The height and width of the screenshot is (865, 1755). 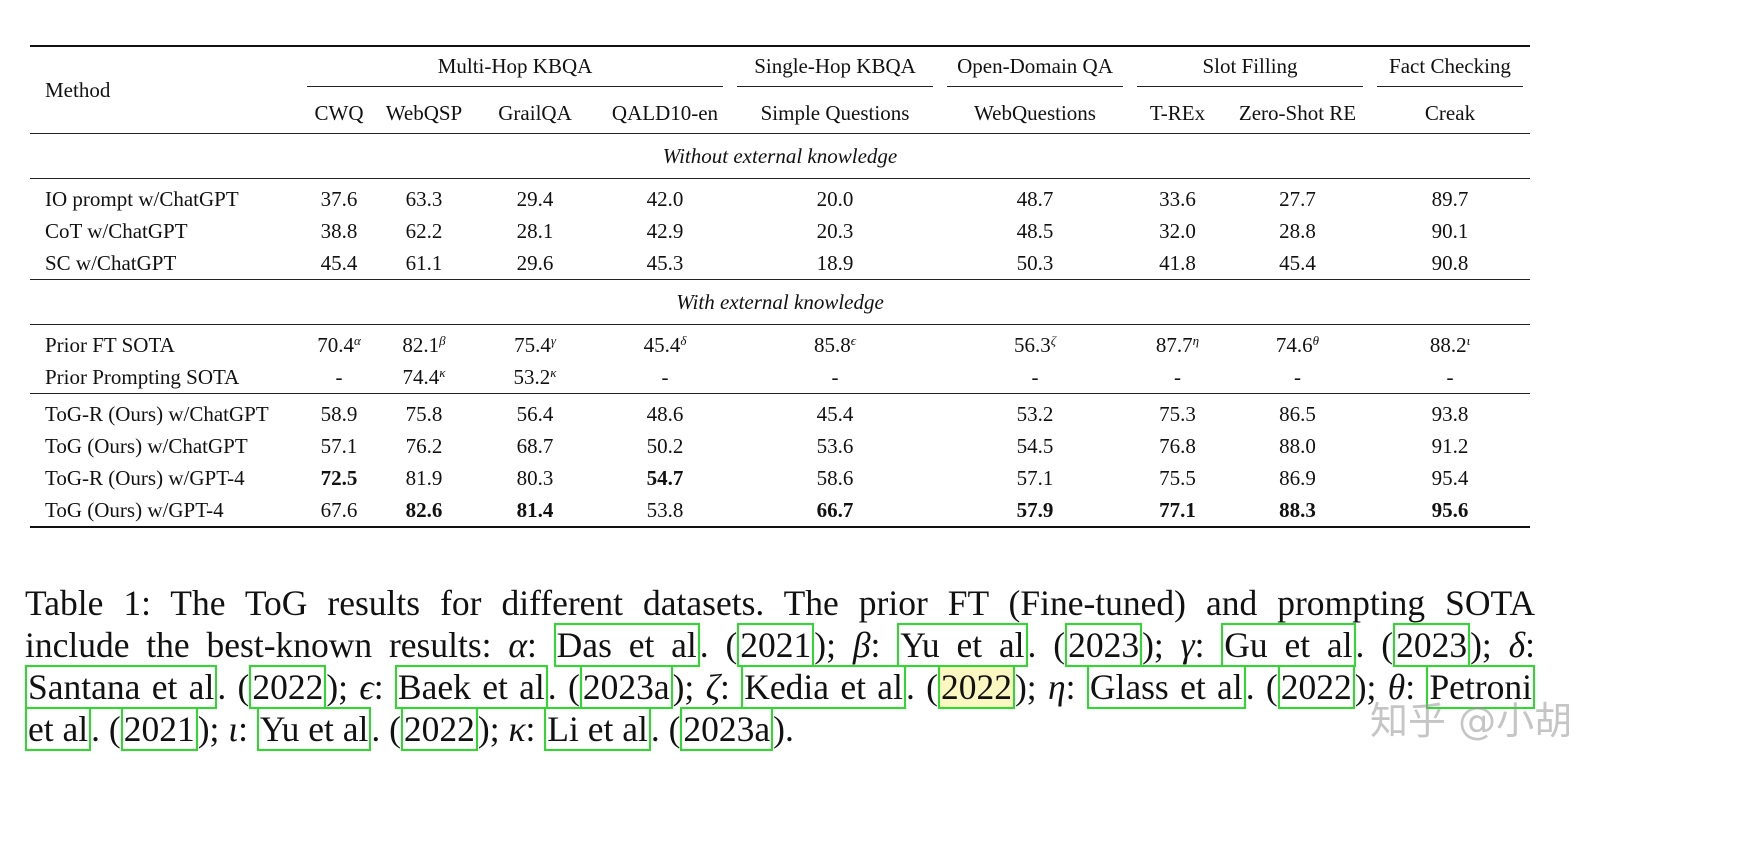 I want to click on value-cell: 57.1, so click(x=1035, y=478).